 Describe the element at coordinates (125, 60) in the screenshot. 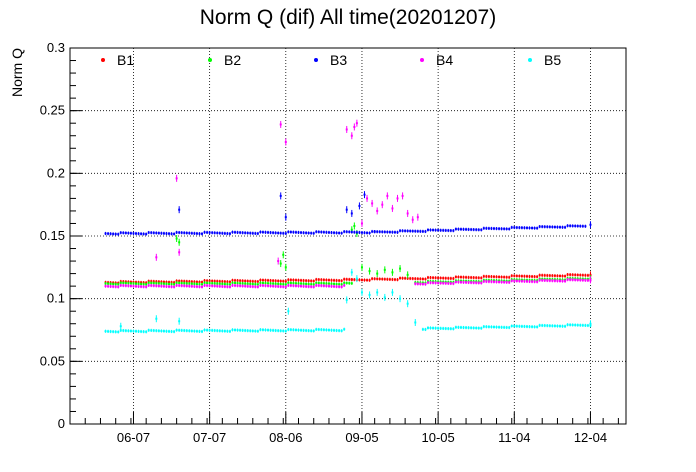

I see `legend-label-b1: B1` at that location.